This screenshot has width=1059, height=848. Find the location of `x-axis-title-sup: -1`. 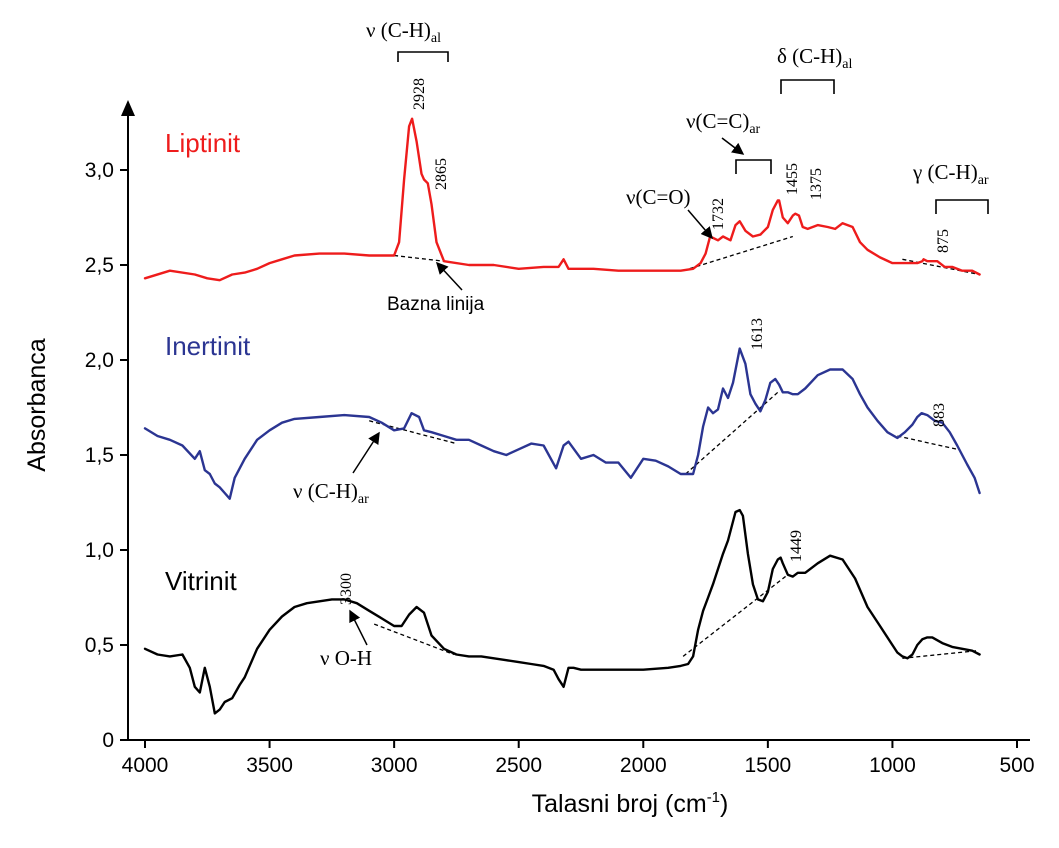

x-axis-title-sup: -1 is located at coordinates (713, 797).